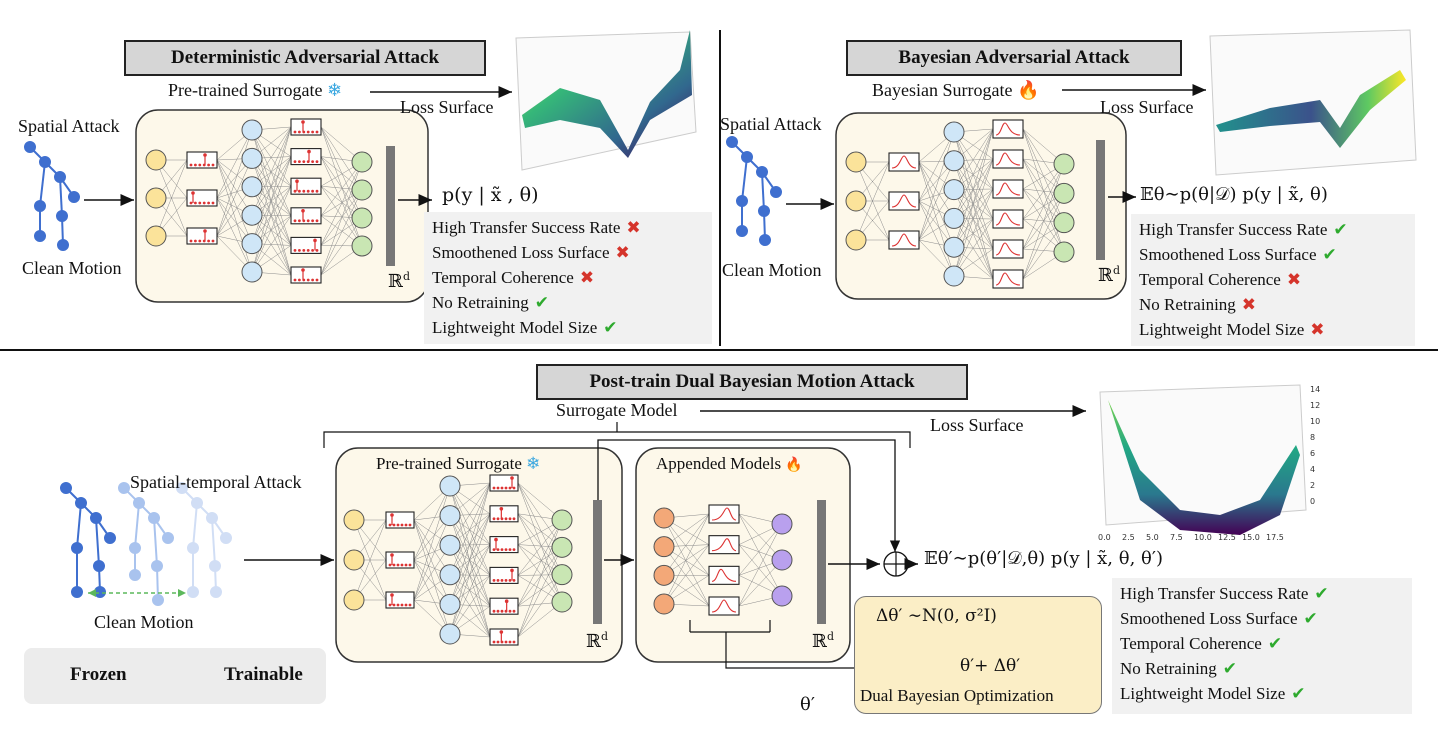  What do you see at coordinates (1014, 58) in the screenshot?
I see `bayesian-title: Bayesian Adversarial Attack` at bounding box center [1014, 58].